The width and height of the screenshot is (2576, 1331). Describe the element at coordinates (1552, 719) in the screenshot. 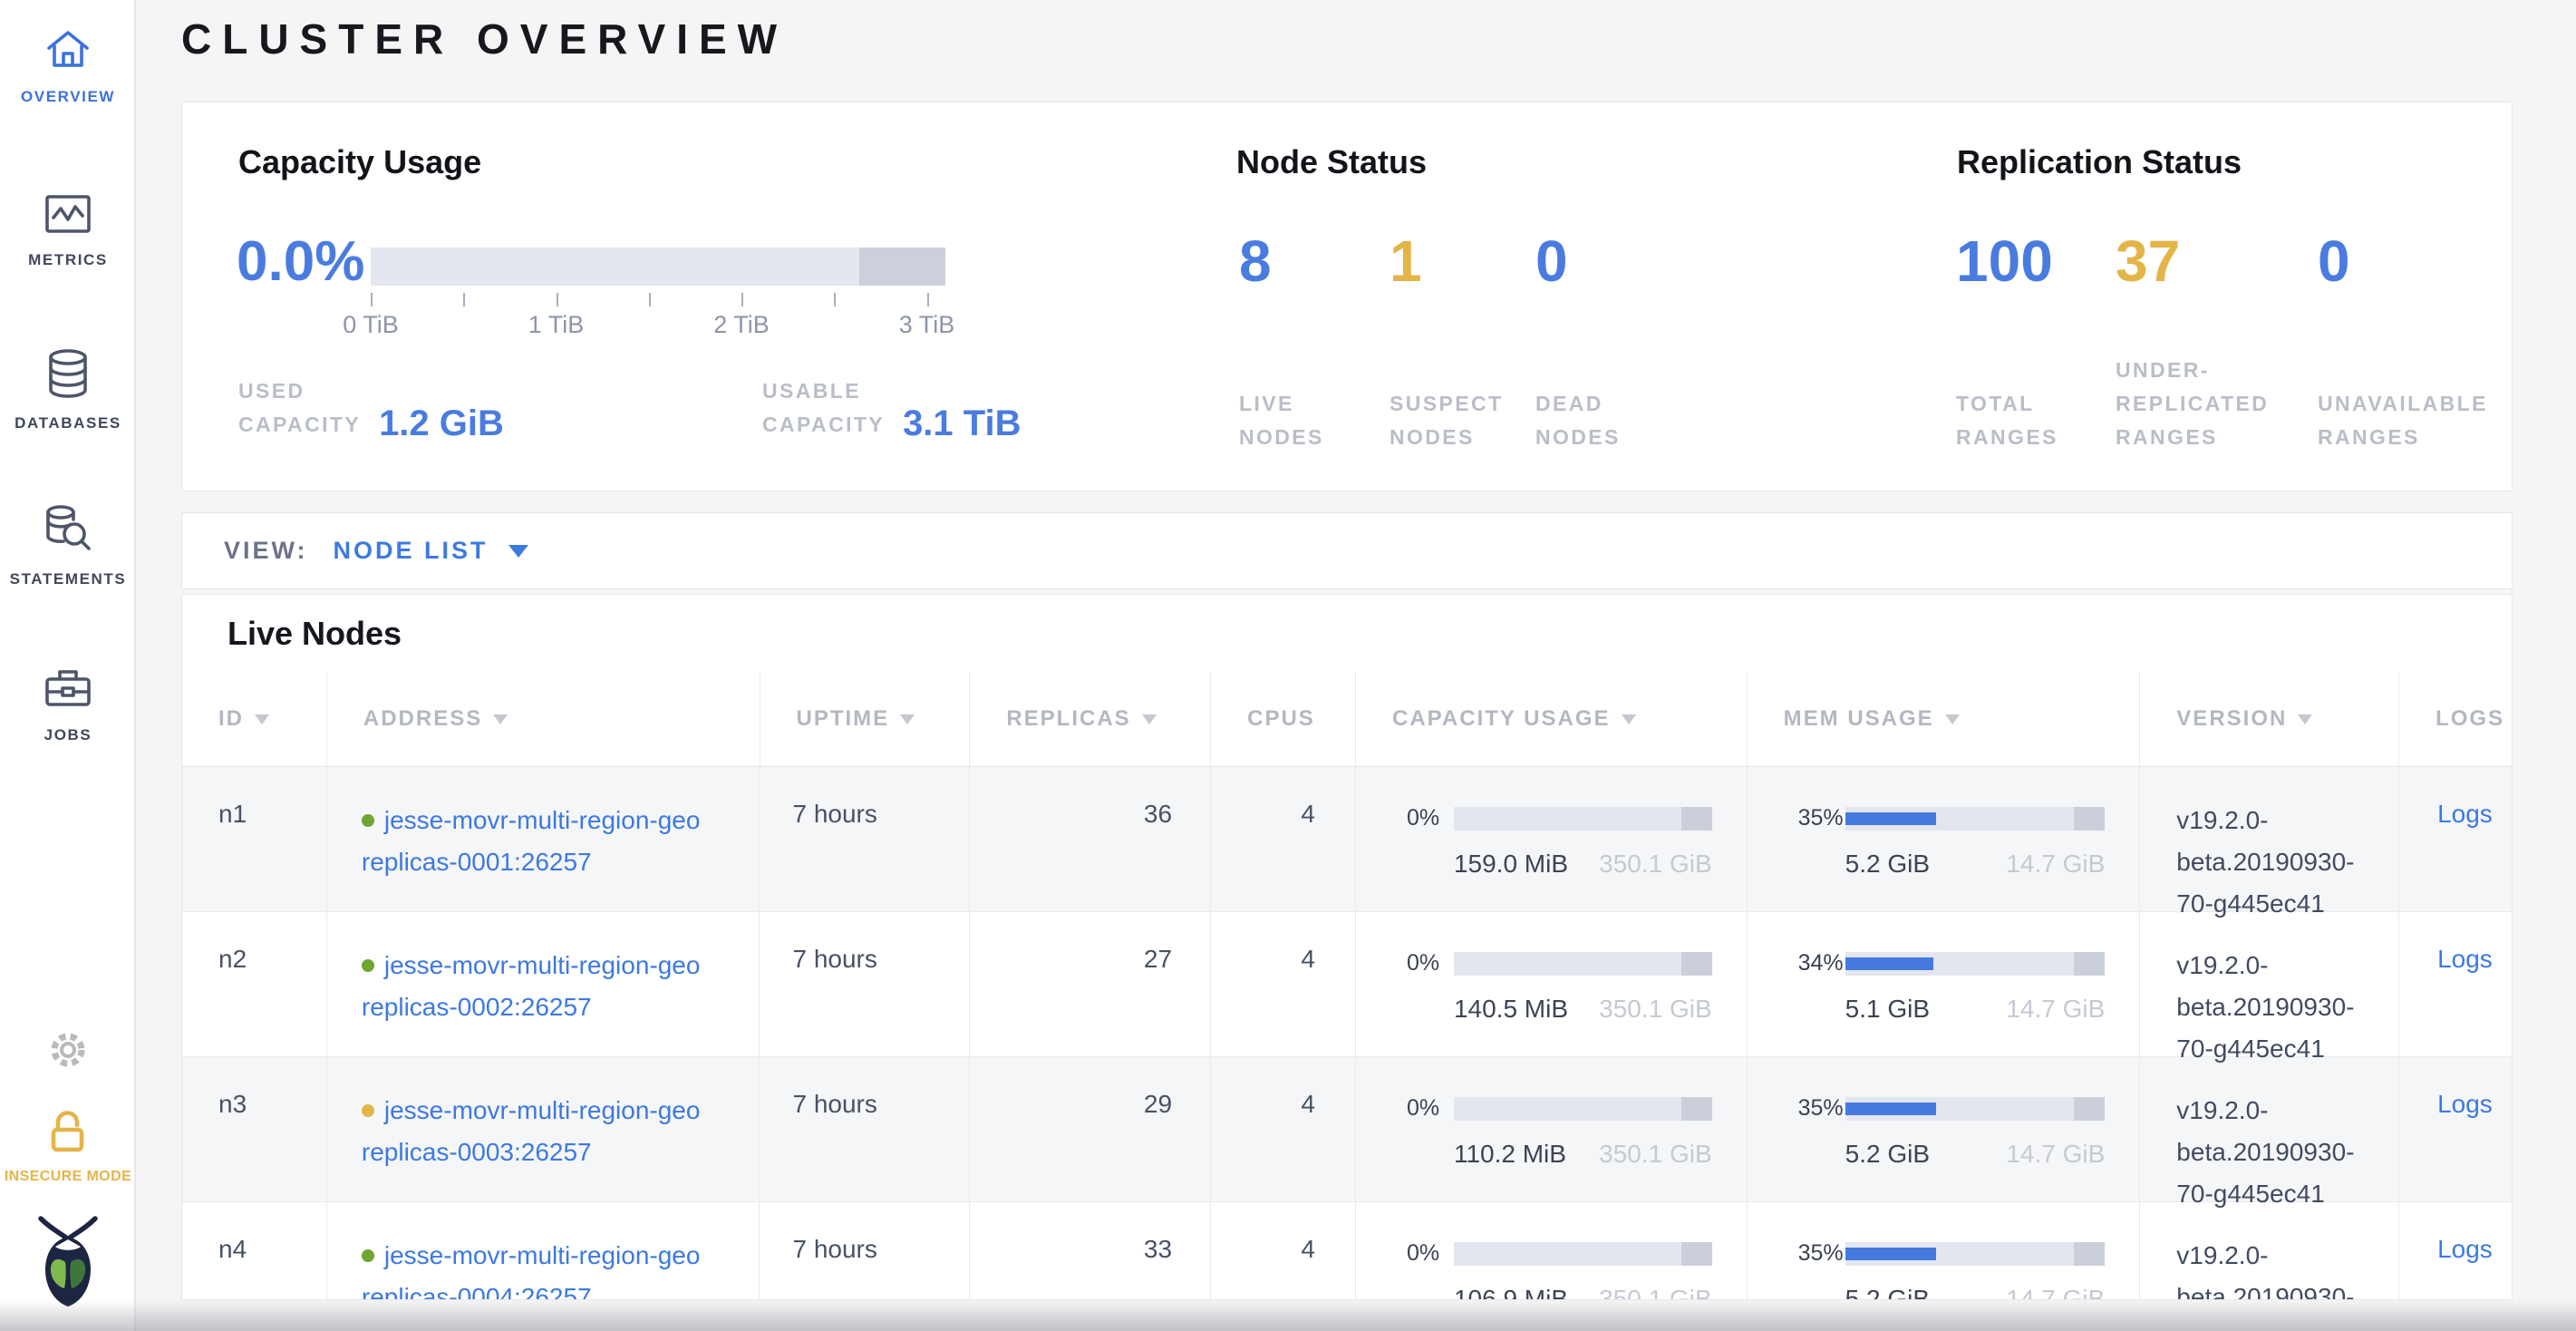

I see `column-header-capacity-usage: CAPACITY USAGE` at that location.